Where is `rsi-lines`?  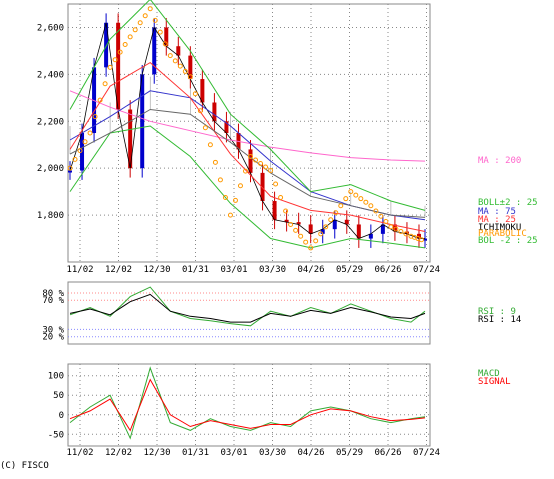
rsi-lines is located at coordinates (247, 306).